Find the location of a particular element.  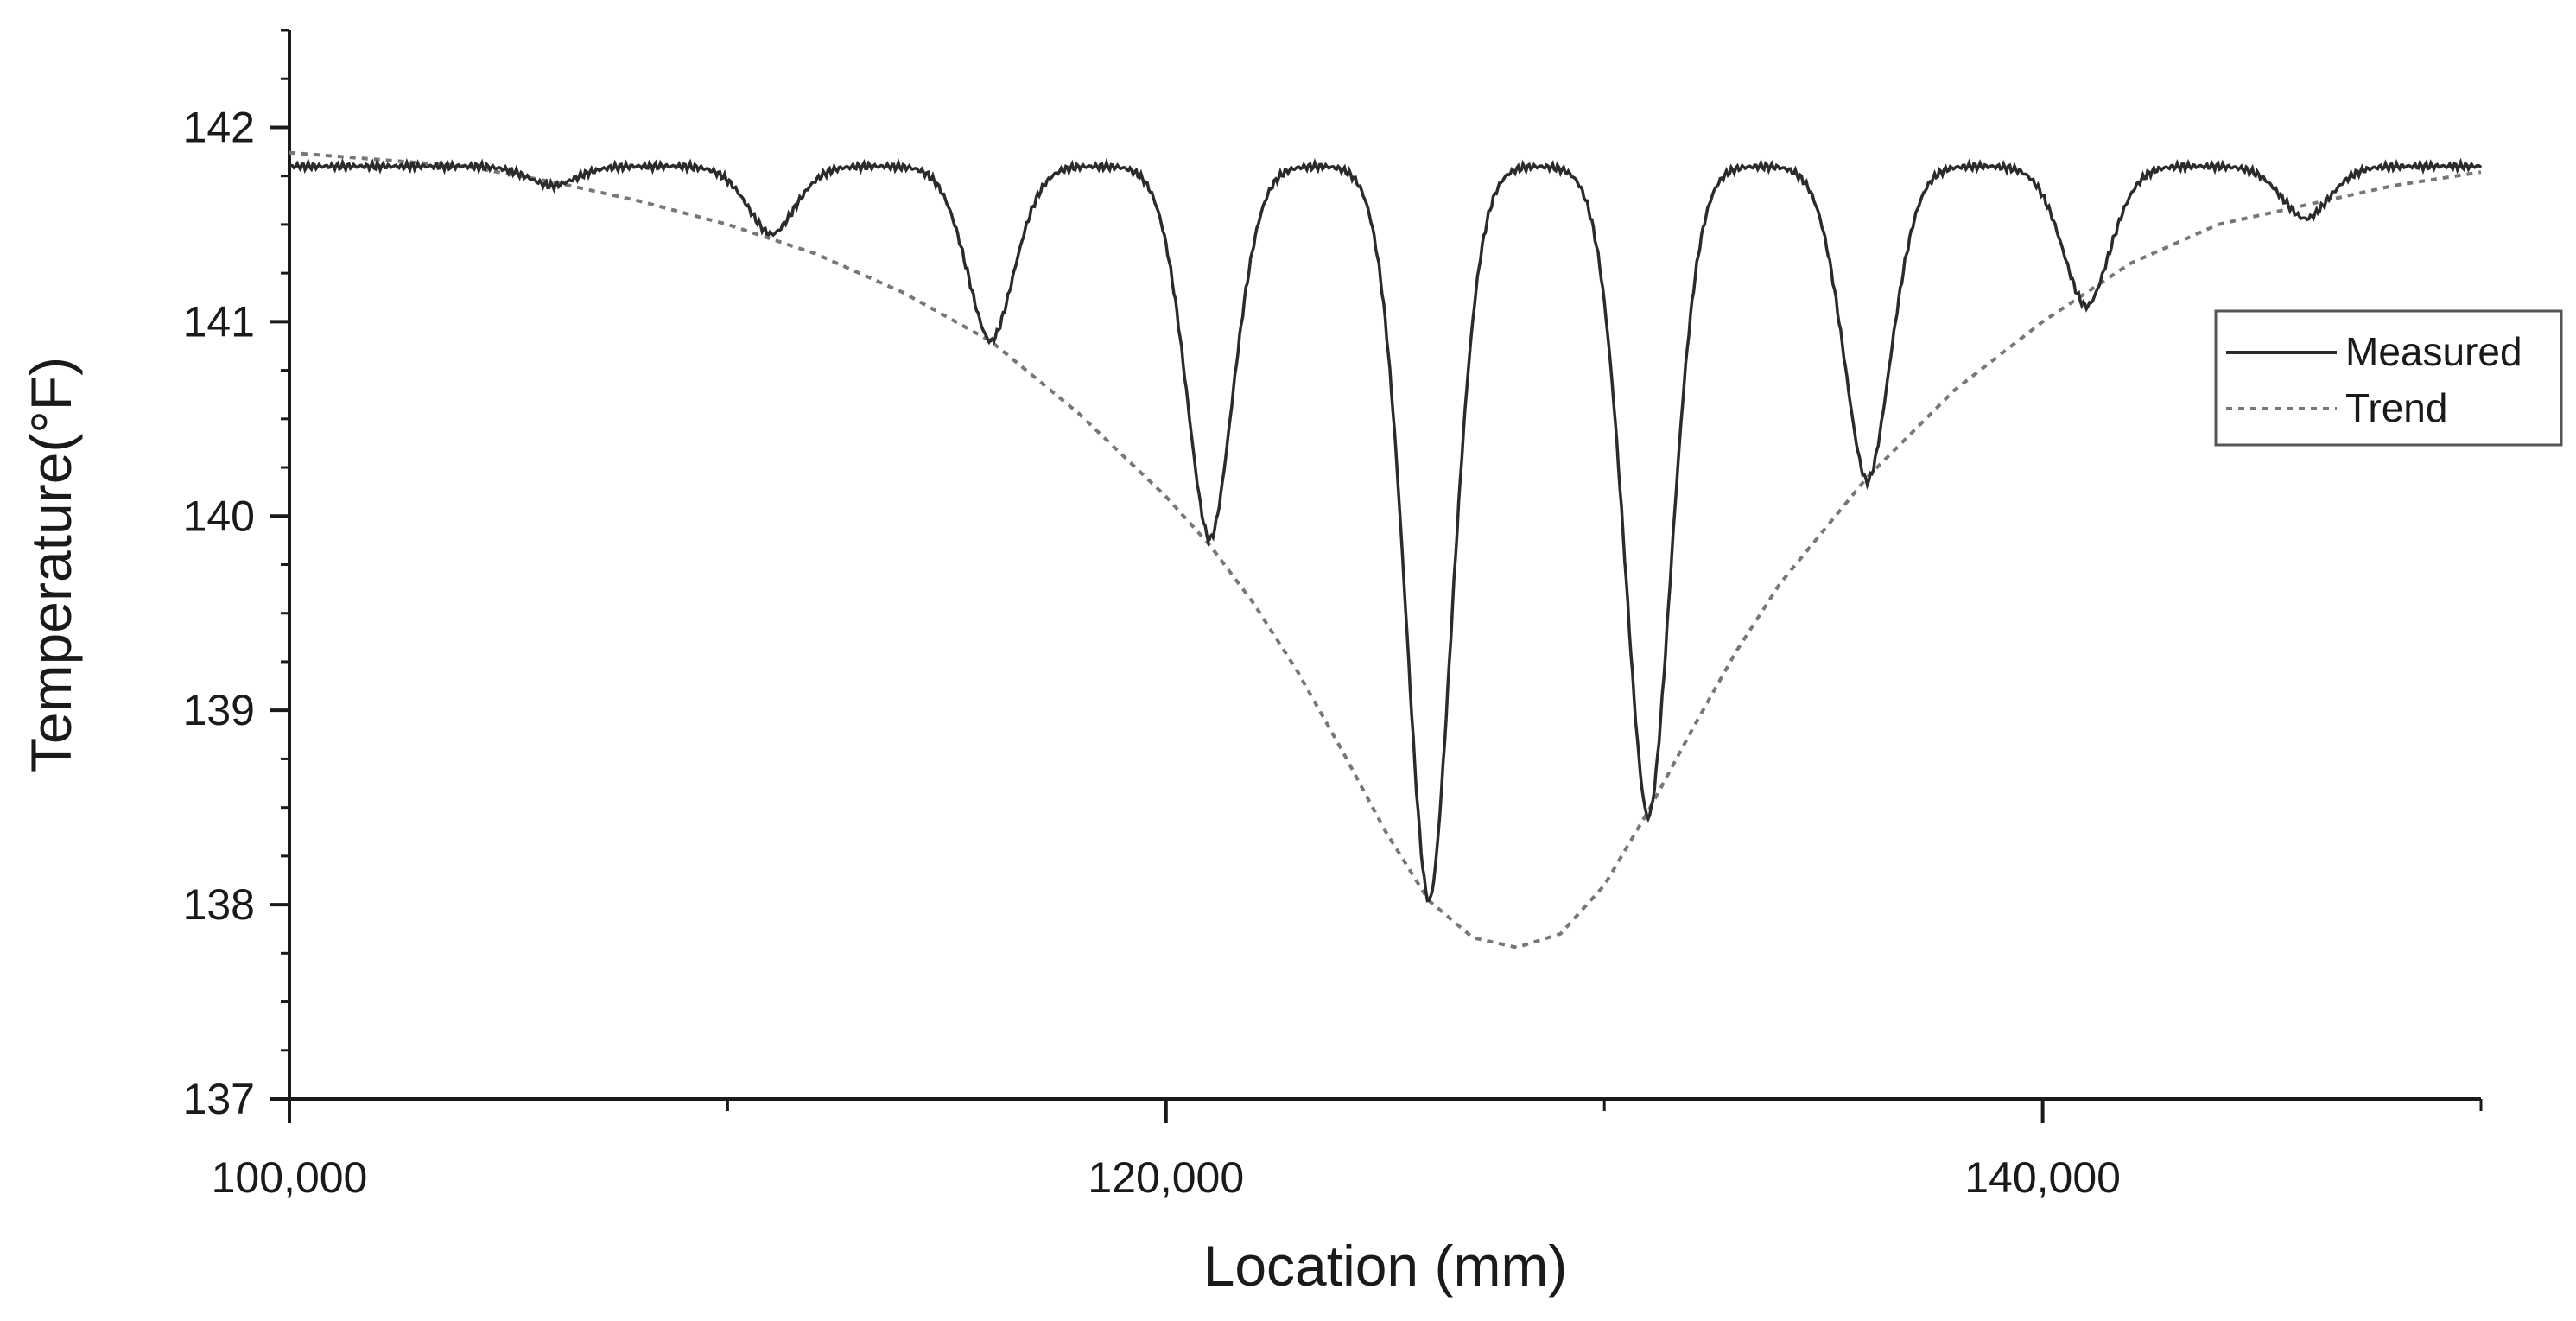

x-axis-title: Location (mm) is located at coordinates (1385, 1266).